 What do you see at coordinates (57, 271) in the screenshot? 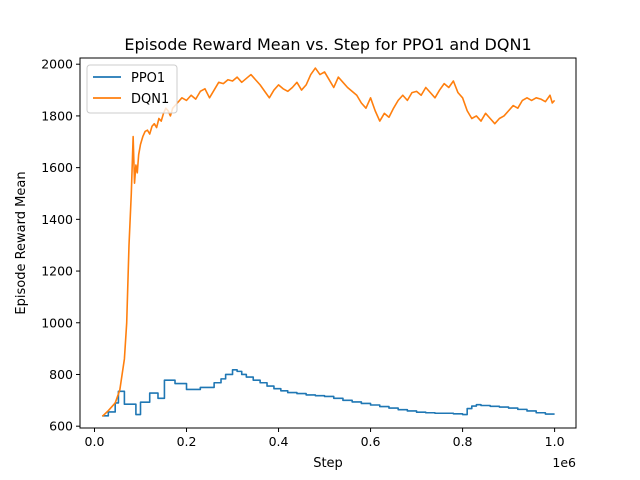
I see `y-tick-label: 1200` at bounding box center [57, 271].